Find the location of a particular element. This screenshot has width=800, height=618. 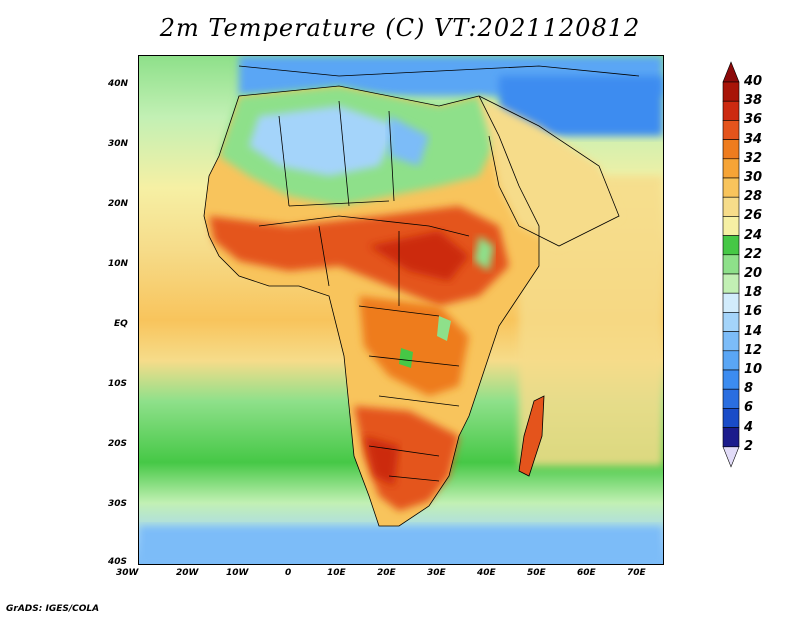

colorbar-level-label: 34 is located at coordinates (753, 139).